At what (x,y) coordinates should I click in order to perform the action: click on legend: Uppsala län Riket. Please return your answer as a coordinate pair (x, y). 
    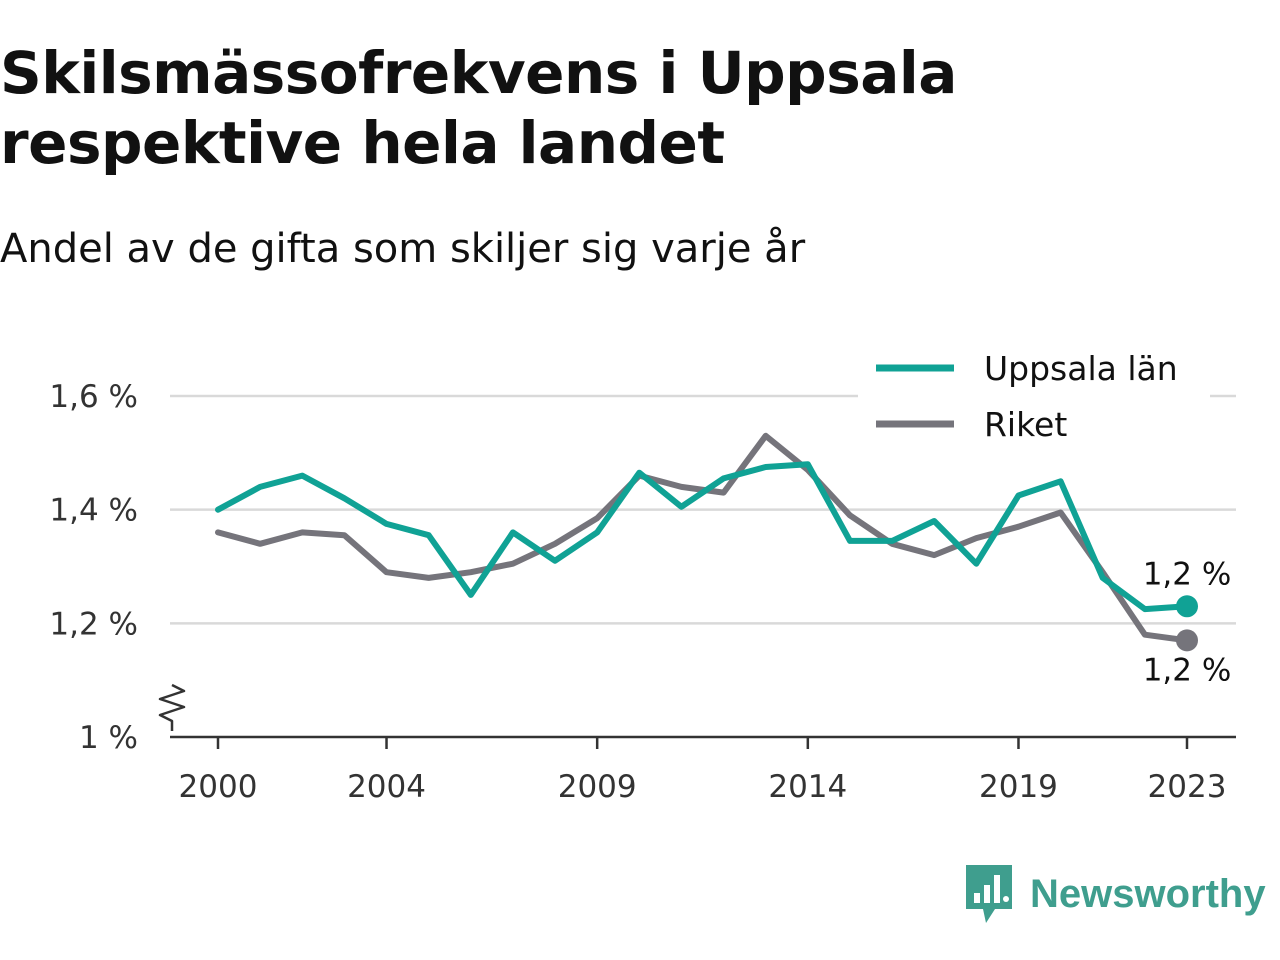
    Looking at the image, I should click on (1034, 396).